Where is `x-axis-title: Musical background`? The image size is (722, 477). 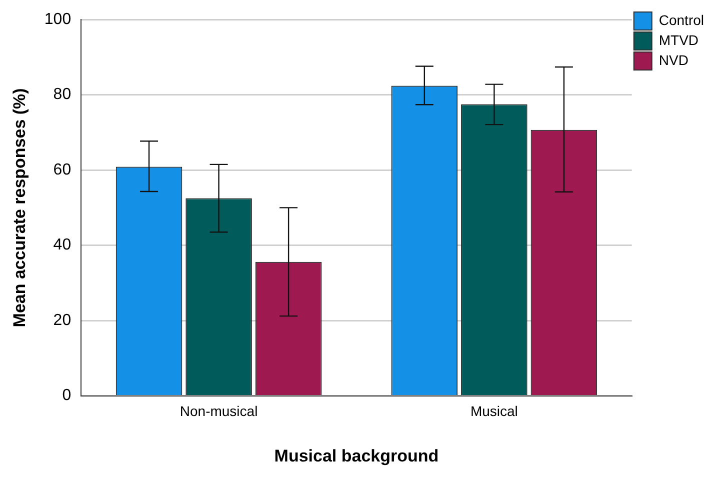 x-axis-title: Musical background is located at coordinates (356, 456).